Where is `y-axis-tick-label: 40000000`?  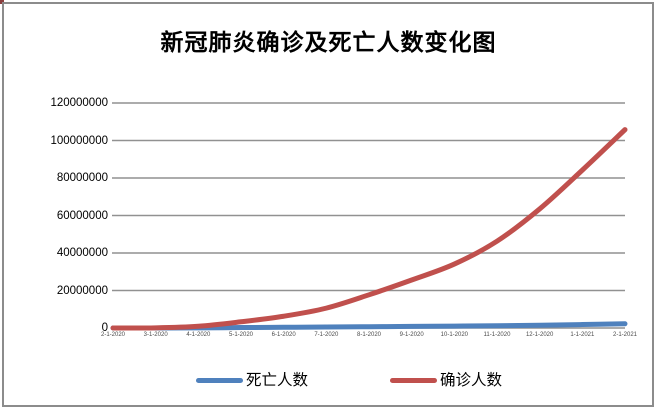 y-axis-tick-label: 40000000 is located at coordinates (82, 253).